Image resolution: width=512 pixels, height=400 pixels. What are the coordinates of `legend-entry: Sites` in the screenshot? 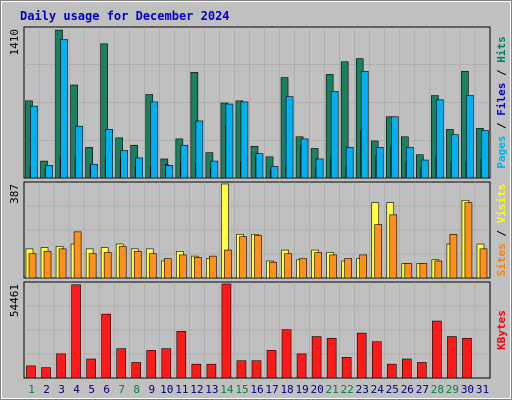 It's located at (501, 259).